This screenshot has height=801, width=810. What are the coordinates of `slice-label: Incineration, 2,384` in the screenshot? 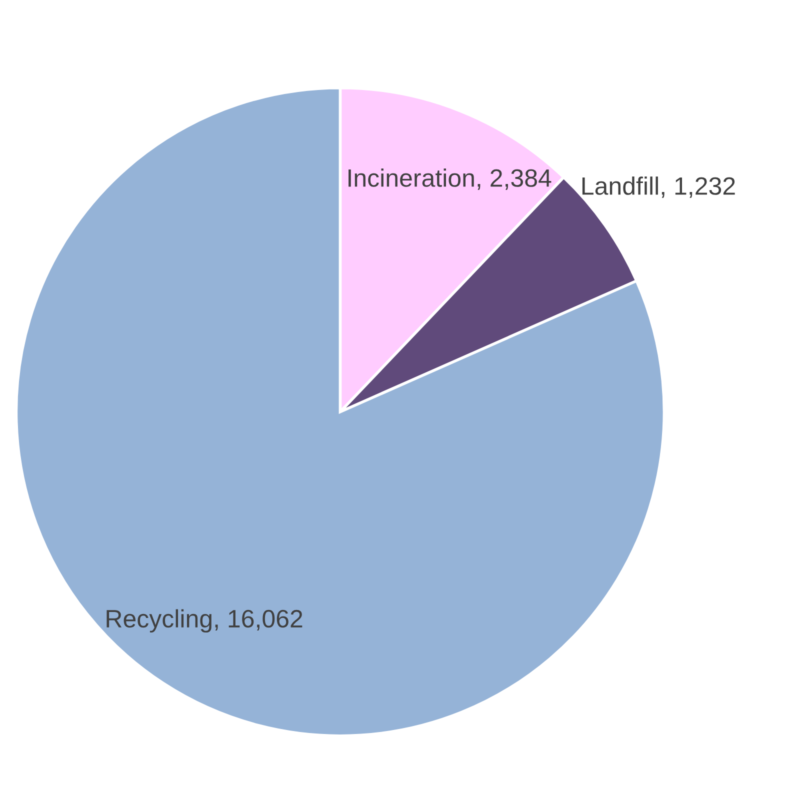 It's located at (450, 179).